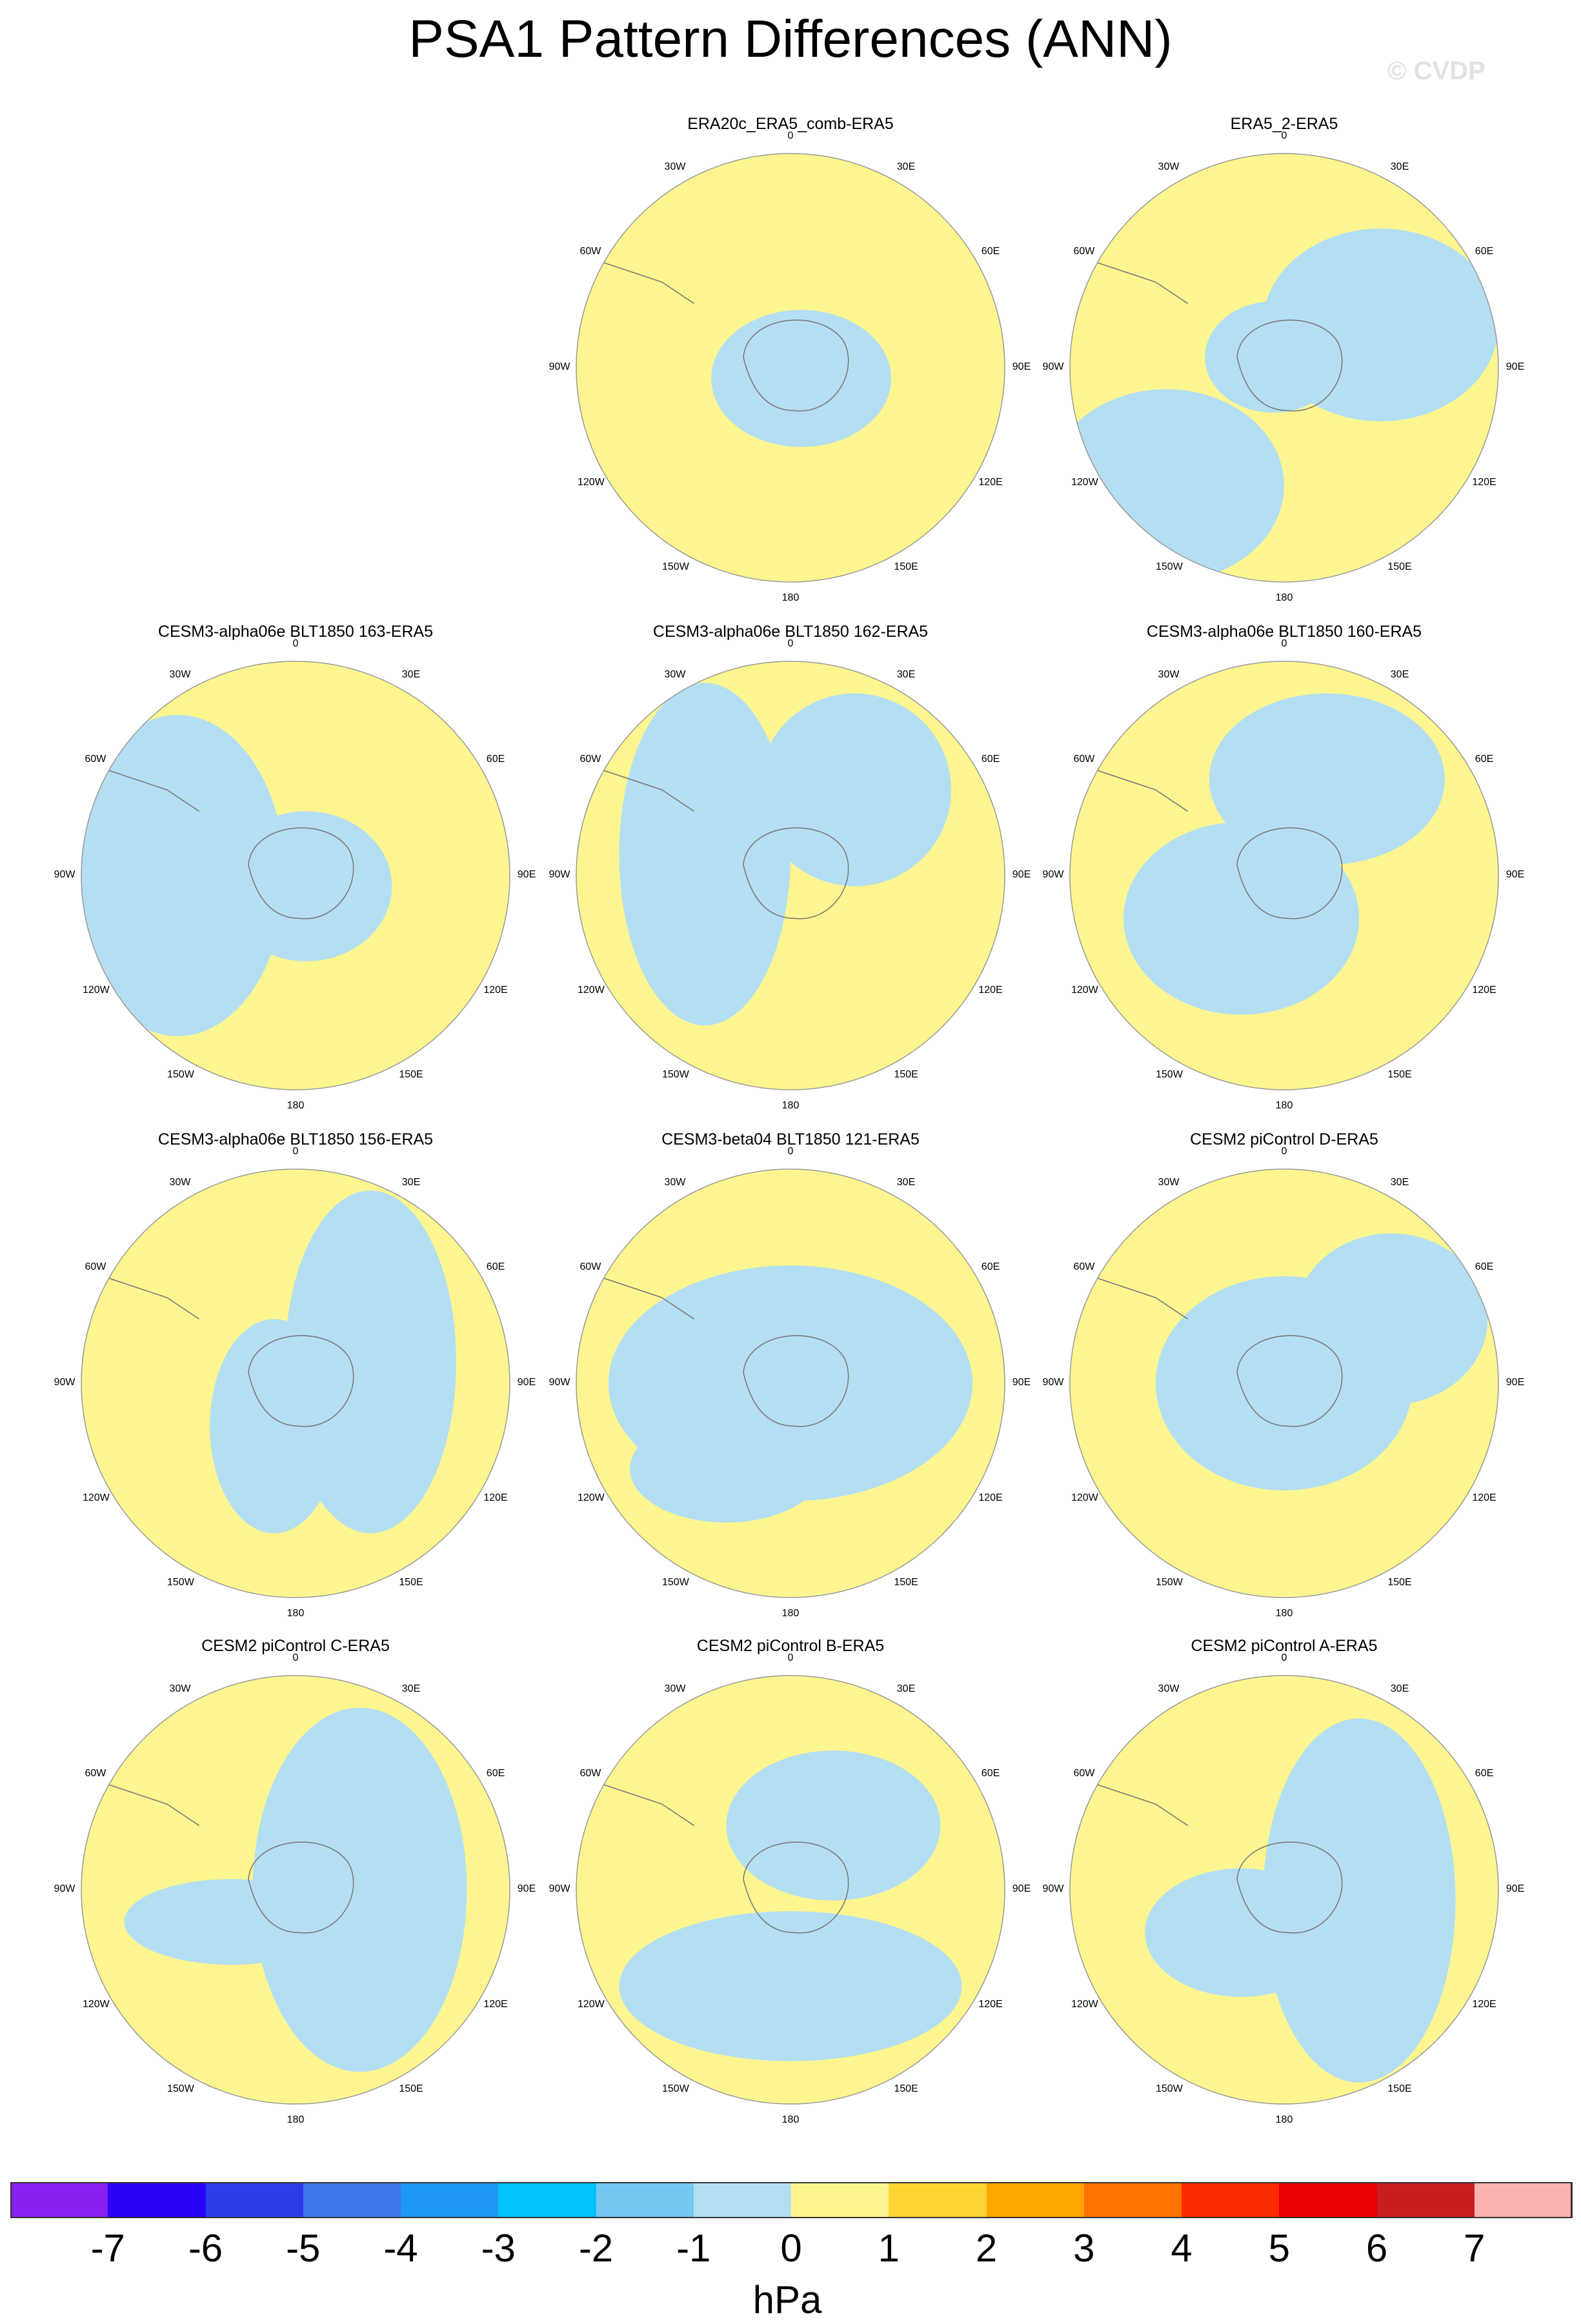 Image resolution: width=1581 pixels, height=2324 pixels. Describe the element at coordinates (400, 2248) in the screenshot. I see `colorbar-tick-label: -4` at that location.